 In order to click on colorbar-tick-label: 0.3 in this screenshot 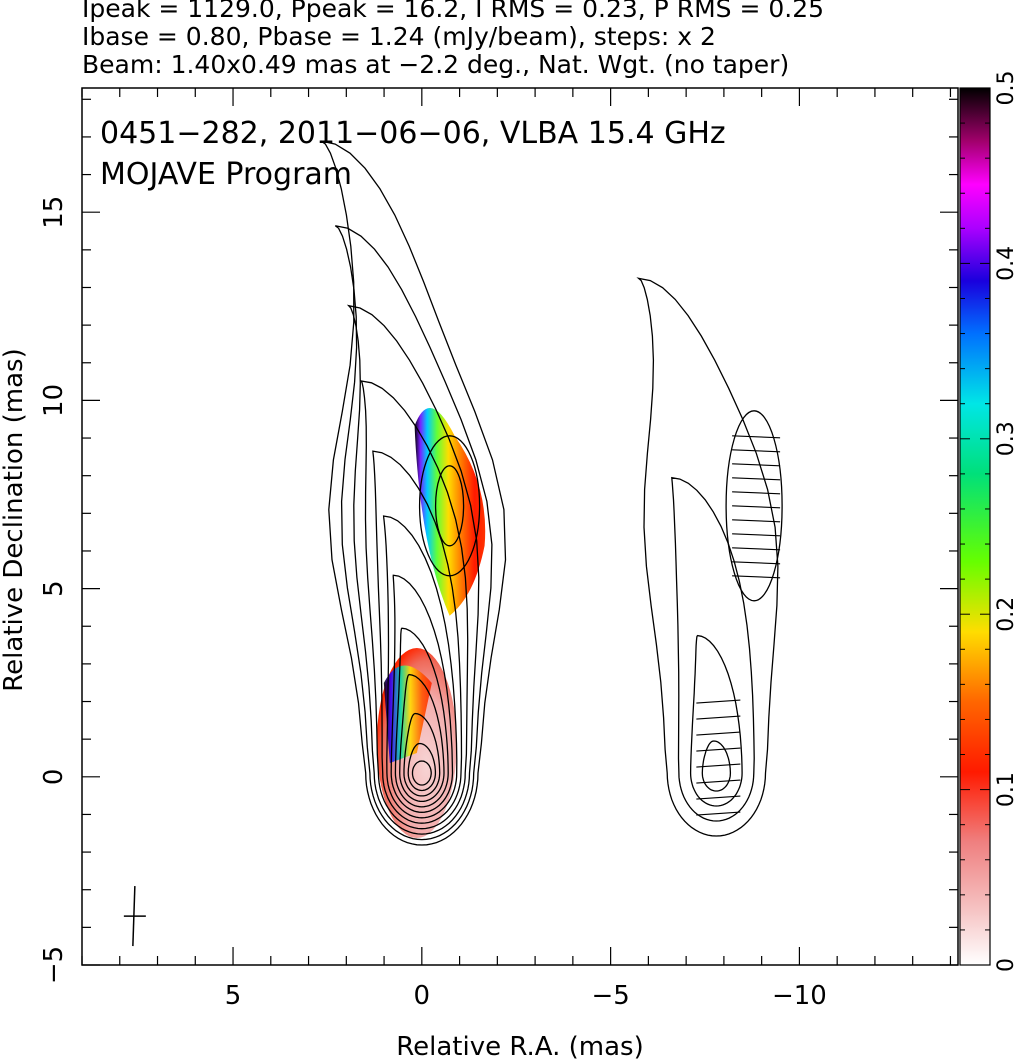, I will do `click(1006, 438)`.